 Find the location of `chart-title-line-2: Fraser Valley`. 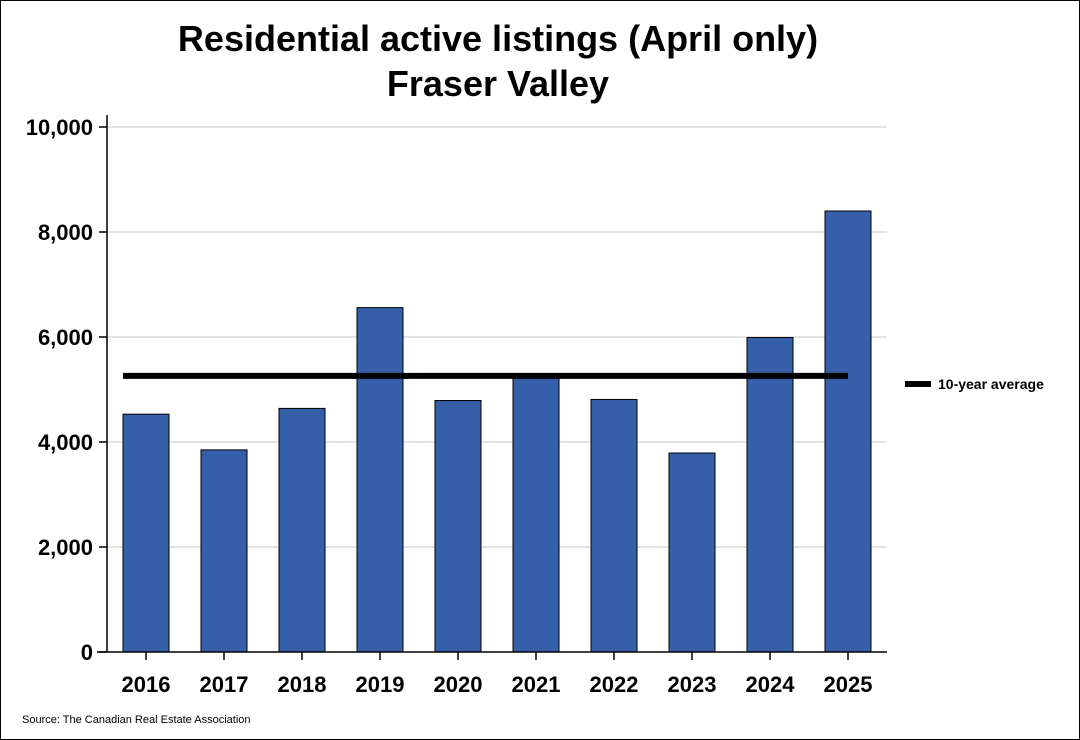

chart-title-line-2: Fraser Valley is located at coordinates (498, 83).